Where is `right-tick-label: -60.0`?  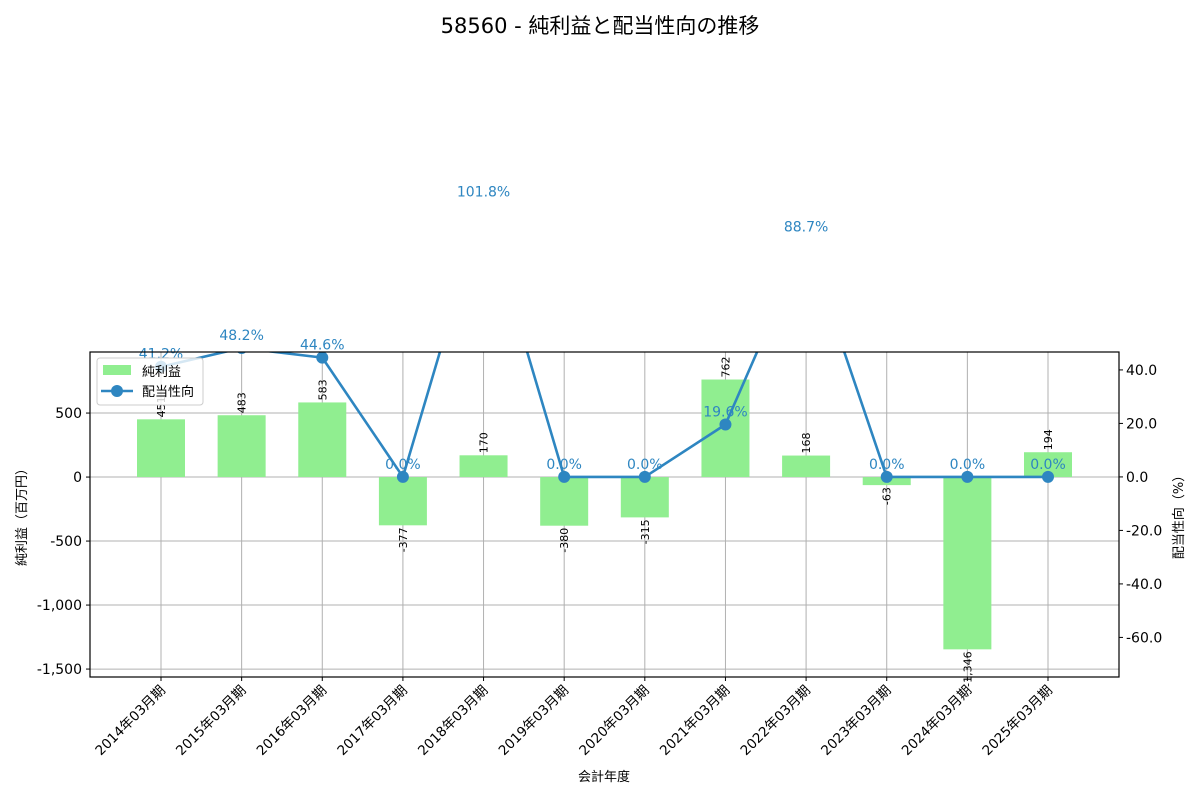
right-tick-label: -60.0 is located at coordinates (1144, 638).